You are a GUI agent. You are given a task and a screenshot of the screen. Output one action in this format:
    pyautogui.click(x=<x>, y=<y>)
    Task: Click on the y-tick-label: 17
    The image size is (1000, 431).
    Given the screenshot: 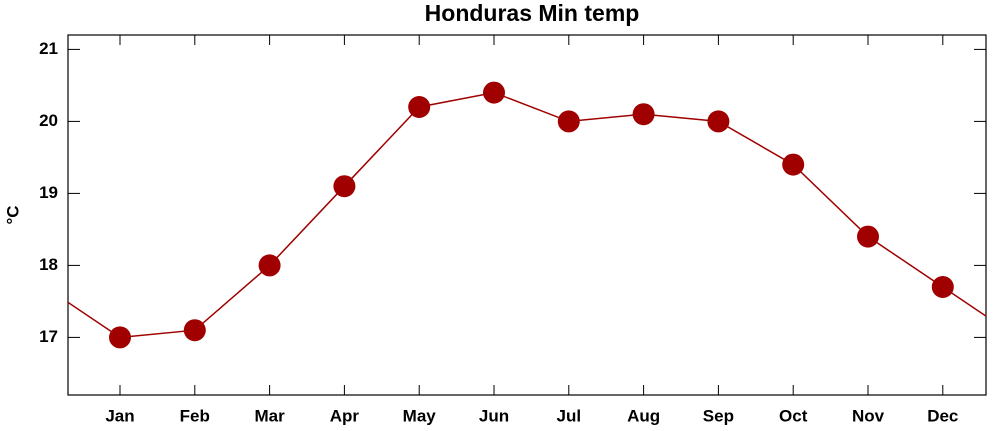 What is the action you would take?
    pyautogui.click(x=48, y=336)
    